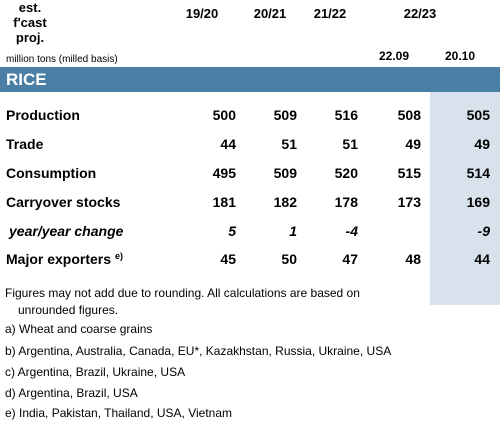 The width and height of the screenshot is (500, 424). Describe the element at coordinates (25, 144) in the screenshot. I see `row-label-trade: Trade` at that location.